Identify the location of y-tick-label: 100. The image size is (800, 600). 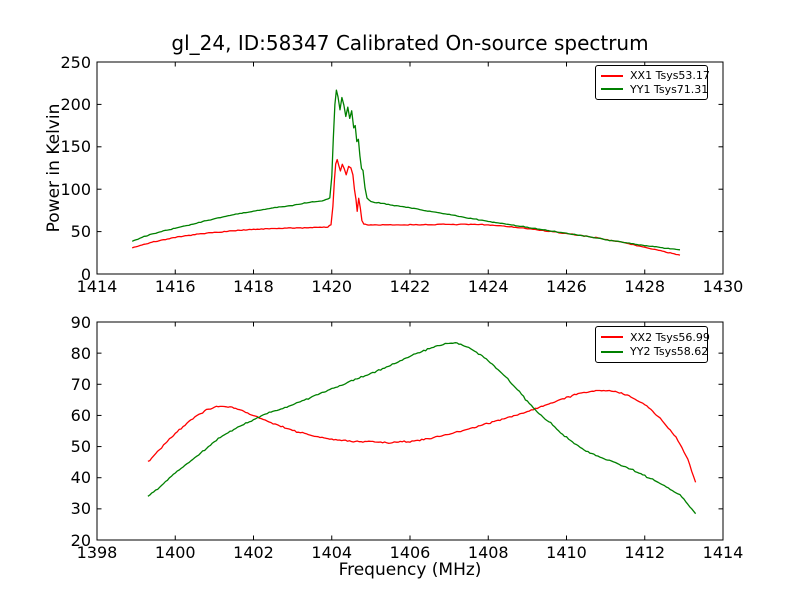
(75, 189).